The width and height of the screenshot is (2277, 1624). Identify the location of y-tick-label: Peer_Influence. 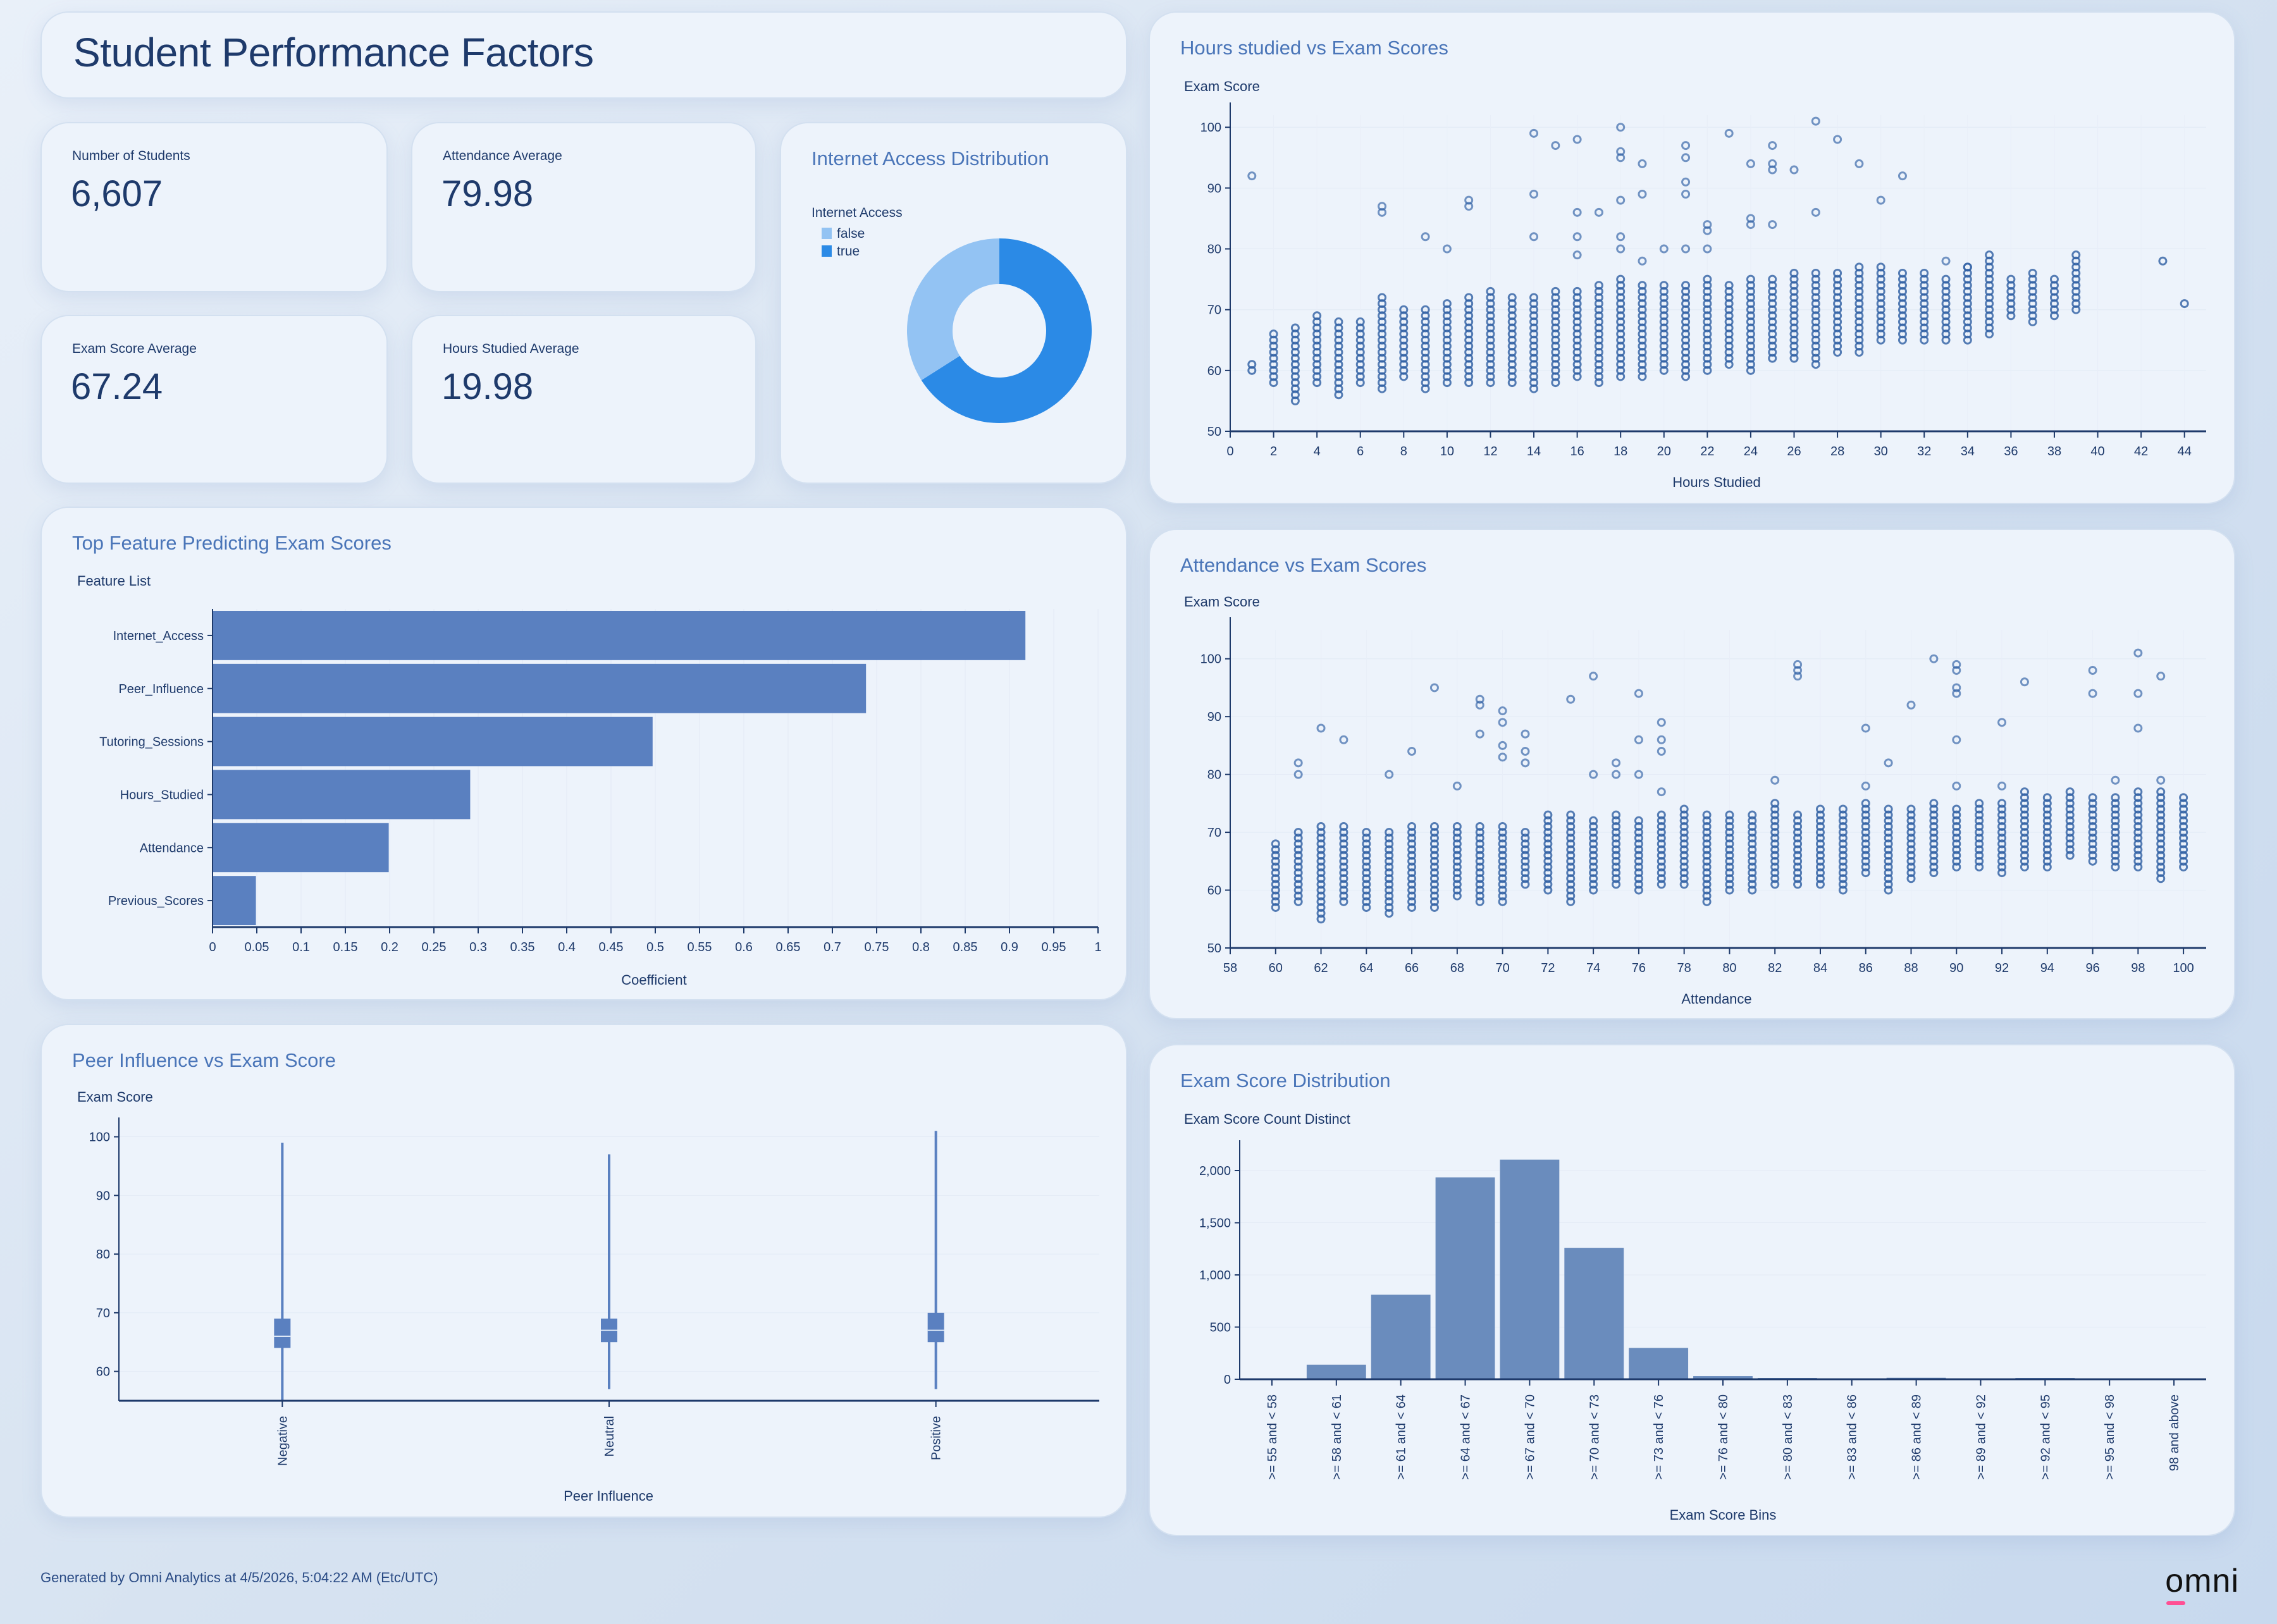
(161, 689).